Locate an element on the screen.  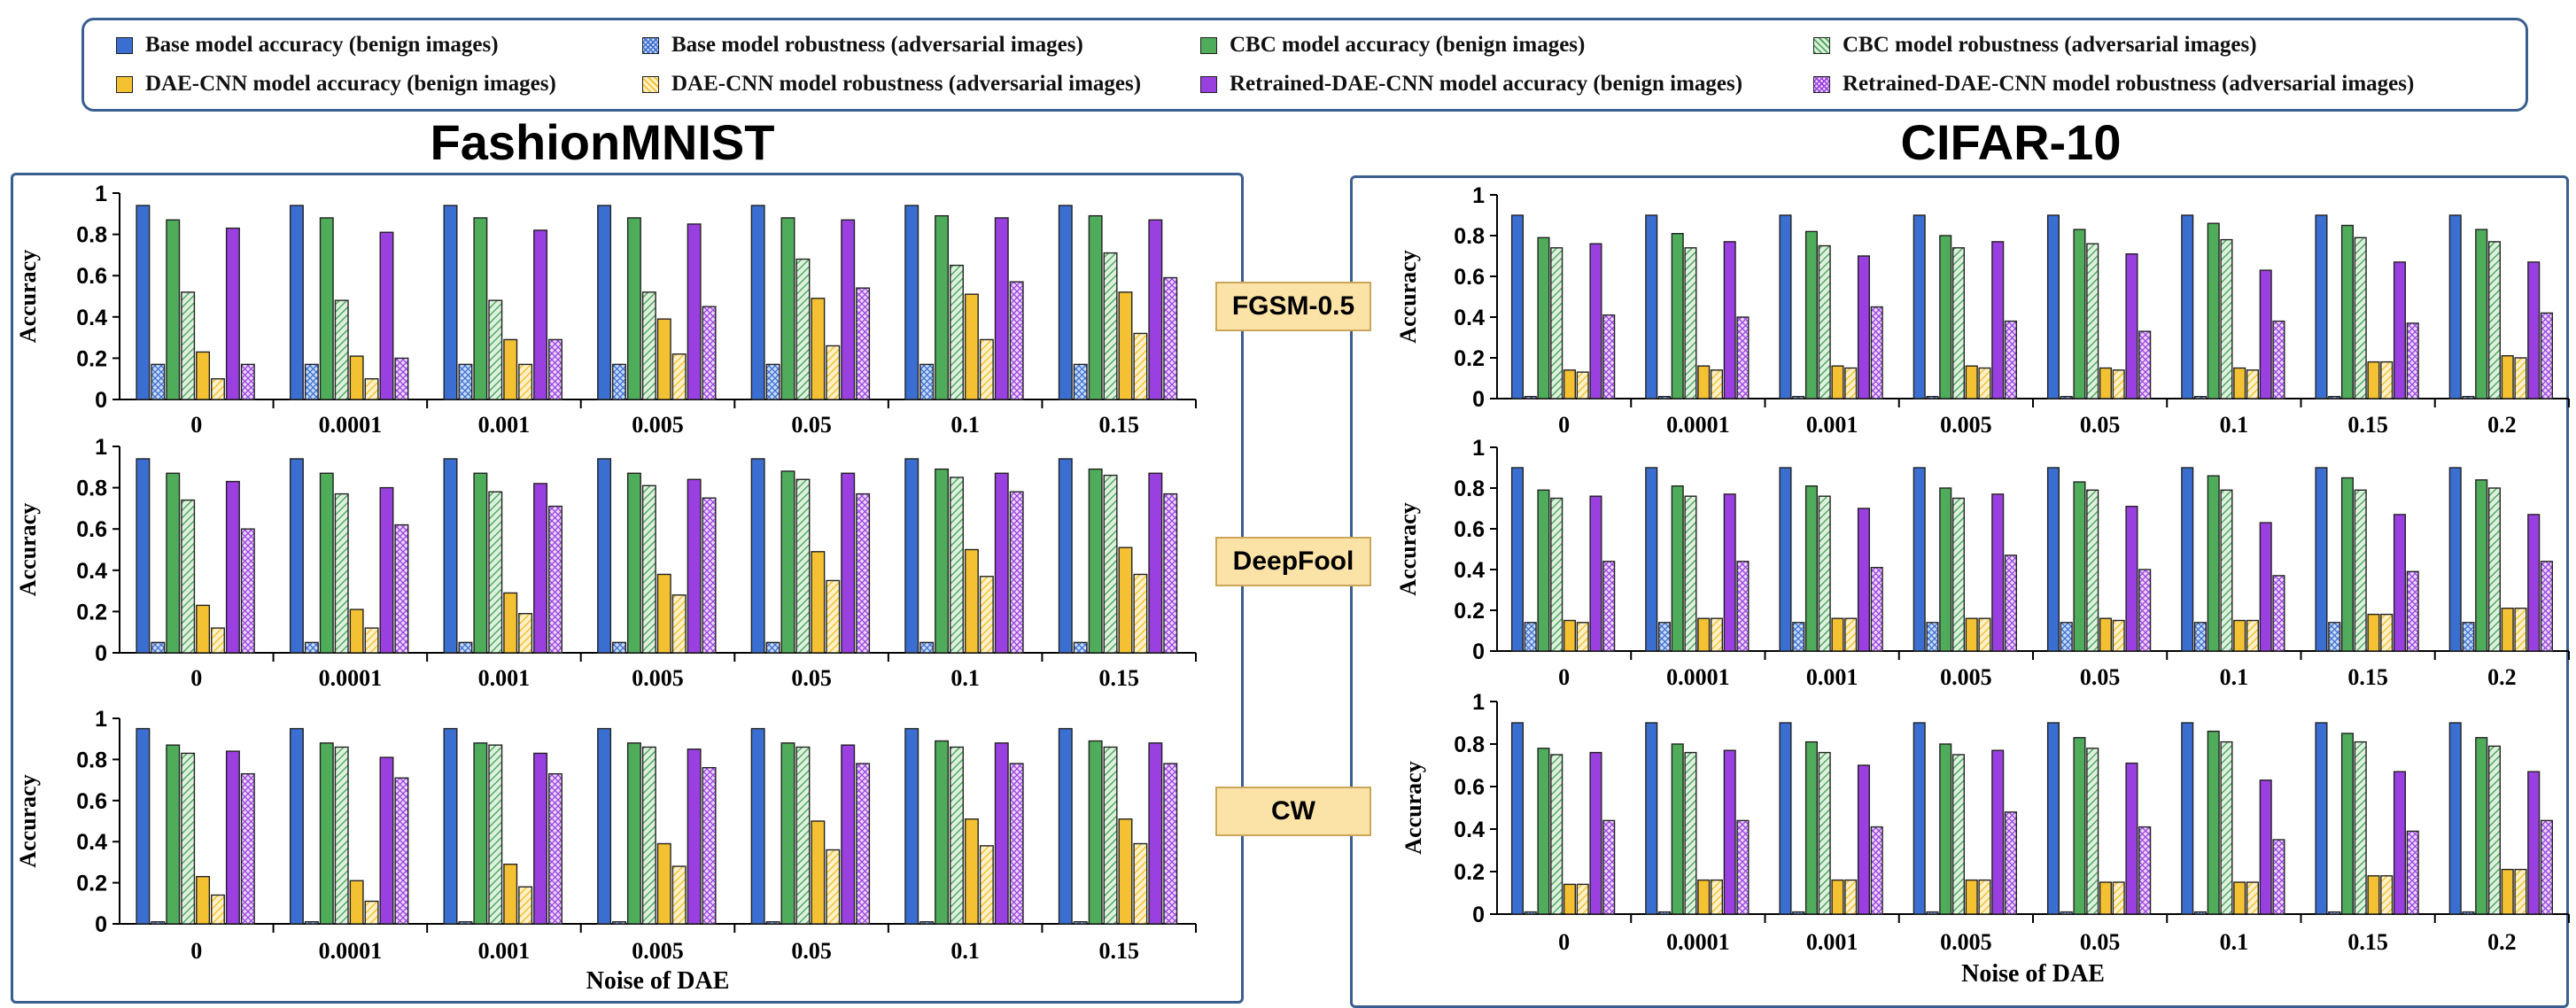
legend-item-base-accuracy: Base model accuracy (benign images) is located at coordinates (307, 45).